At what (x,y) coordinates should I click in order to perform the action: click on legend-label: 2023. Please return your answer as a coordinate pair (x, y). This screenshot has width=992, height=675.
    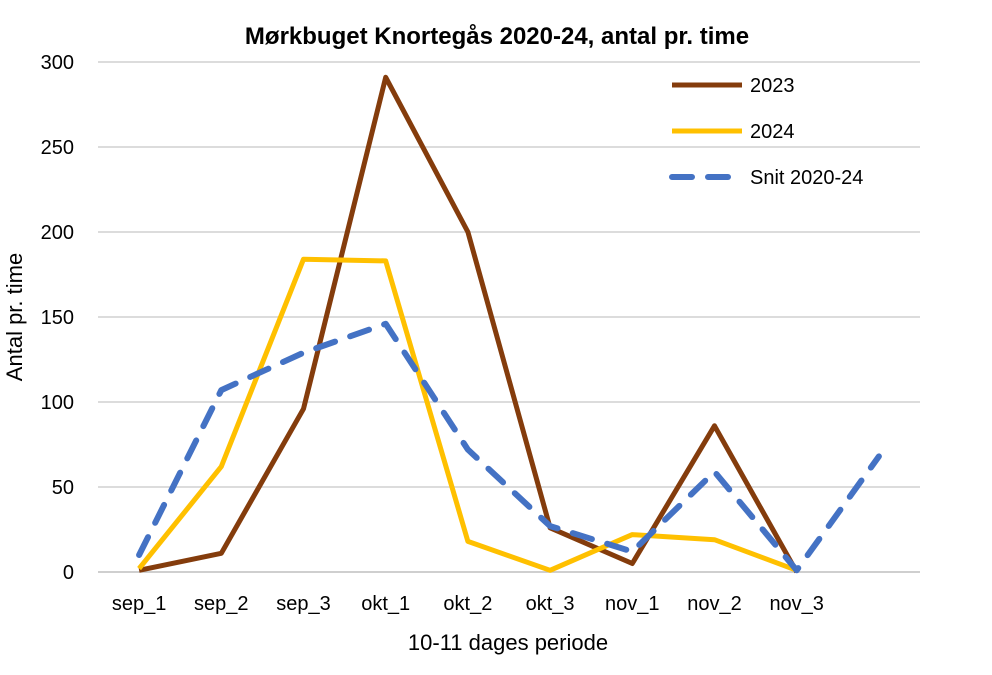
    Looking at the image, I should click on (772, 86).